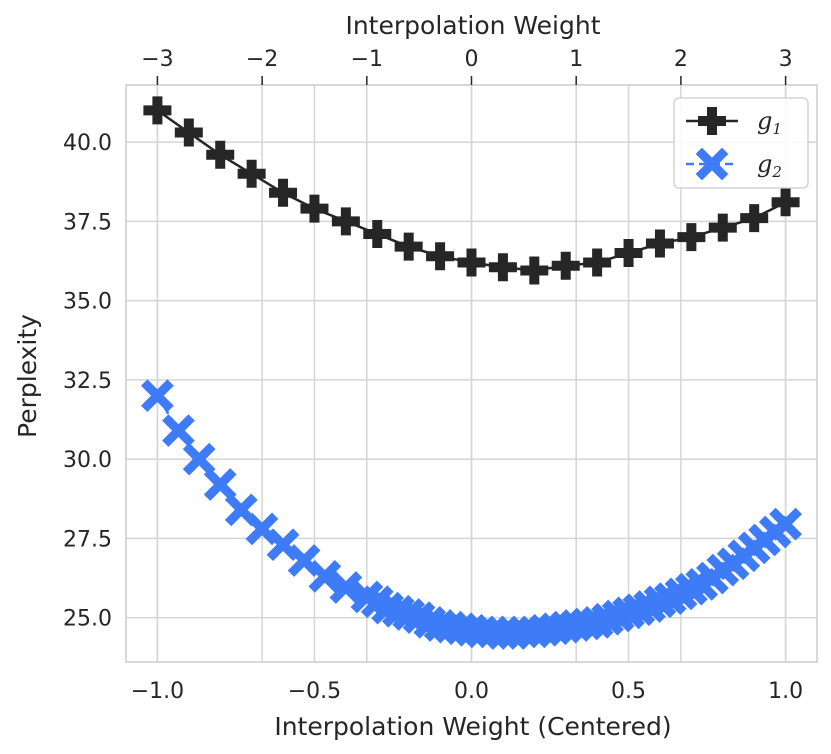  I want to click on y-tick-label: 37.5, so click(87, 222).